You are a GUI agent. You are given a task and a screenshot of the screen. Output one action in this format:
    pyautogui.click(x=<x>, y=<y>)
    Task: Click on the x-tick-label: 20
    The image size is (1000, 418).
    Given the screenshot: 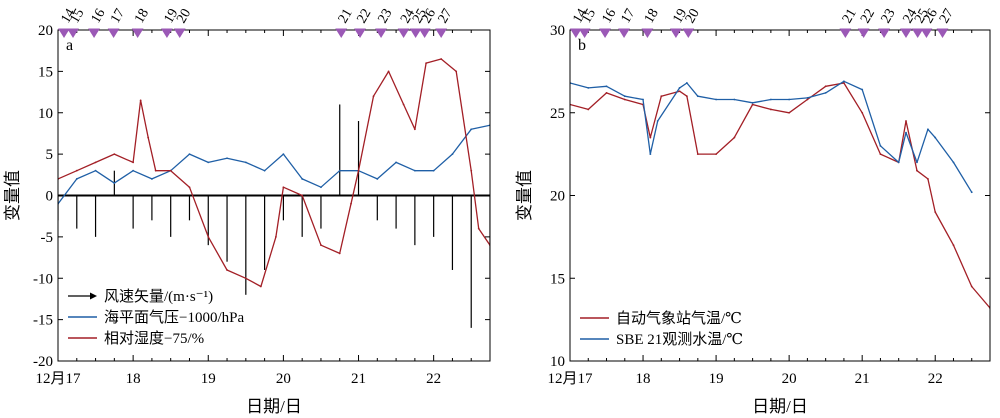 What is the action you would take?
    pyautogui.click(x=283, y=379)
    